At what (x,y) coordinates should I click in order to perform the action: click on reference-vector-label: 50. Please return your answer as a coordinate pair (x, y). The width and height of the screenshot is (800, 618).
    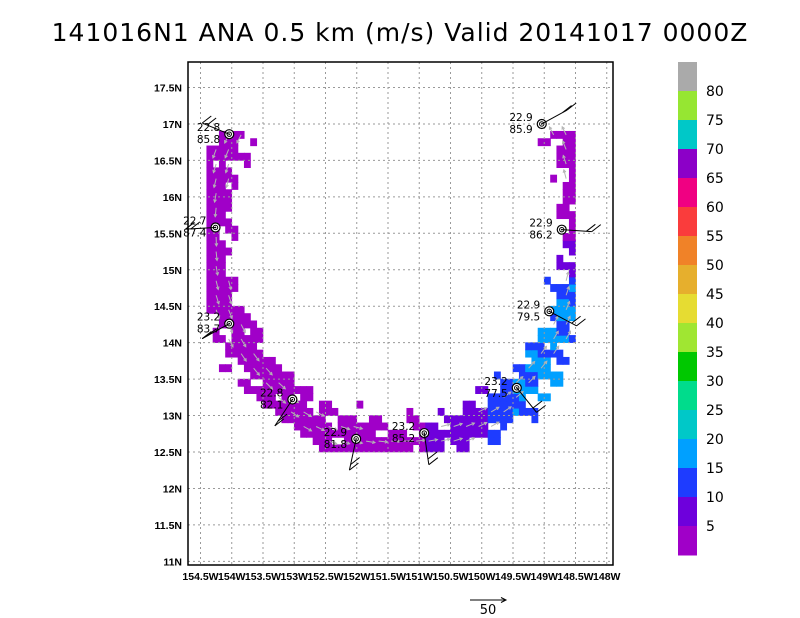
    Looking at the image, I should click on (488, 610).